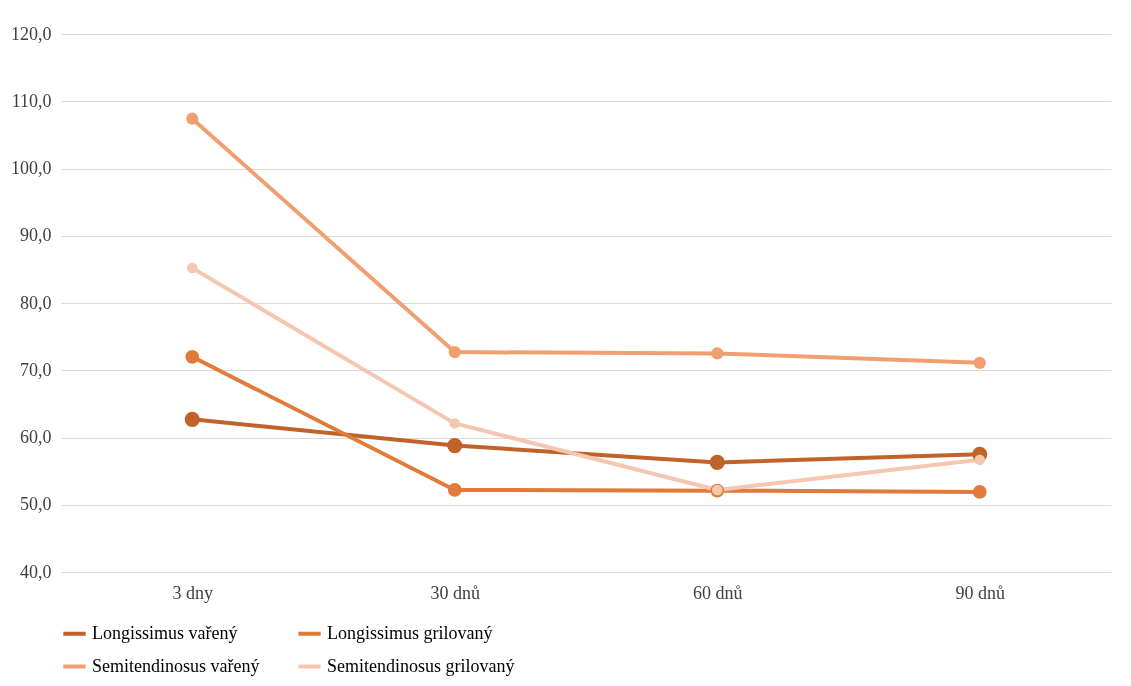 Image resolution: width=1131 pixels, height=686 pixels. What do you see at coordinates (980, 592) in the screenshot?
I see `x-tick-label: 90 dnů` at bounding box center [980, 592].